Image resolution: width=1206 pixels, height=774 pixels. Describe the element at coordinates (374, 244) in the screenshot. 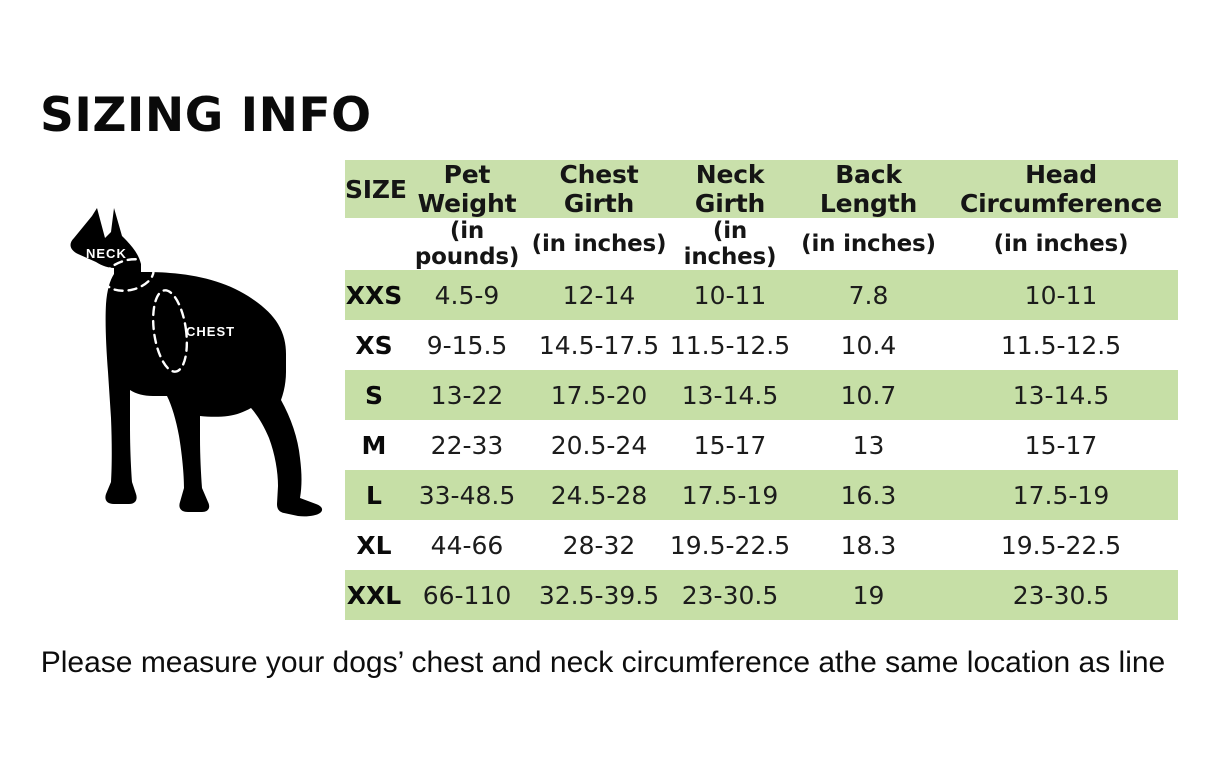

I see `units-size` at that location.